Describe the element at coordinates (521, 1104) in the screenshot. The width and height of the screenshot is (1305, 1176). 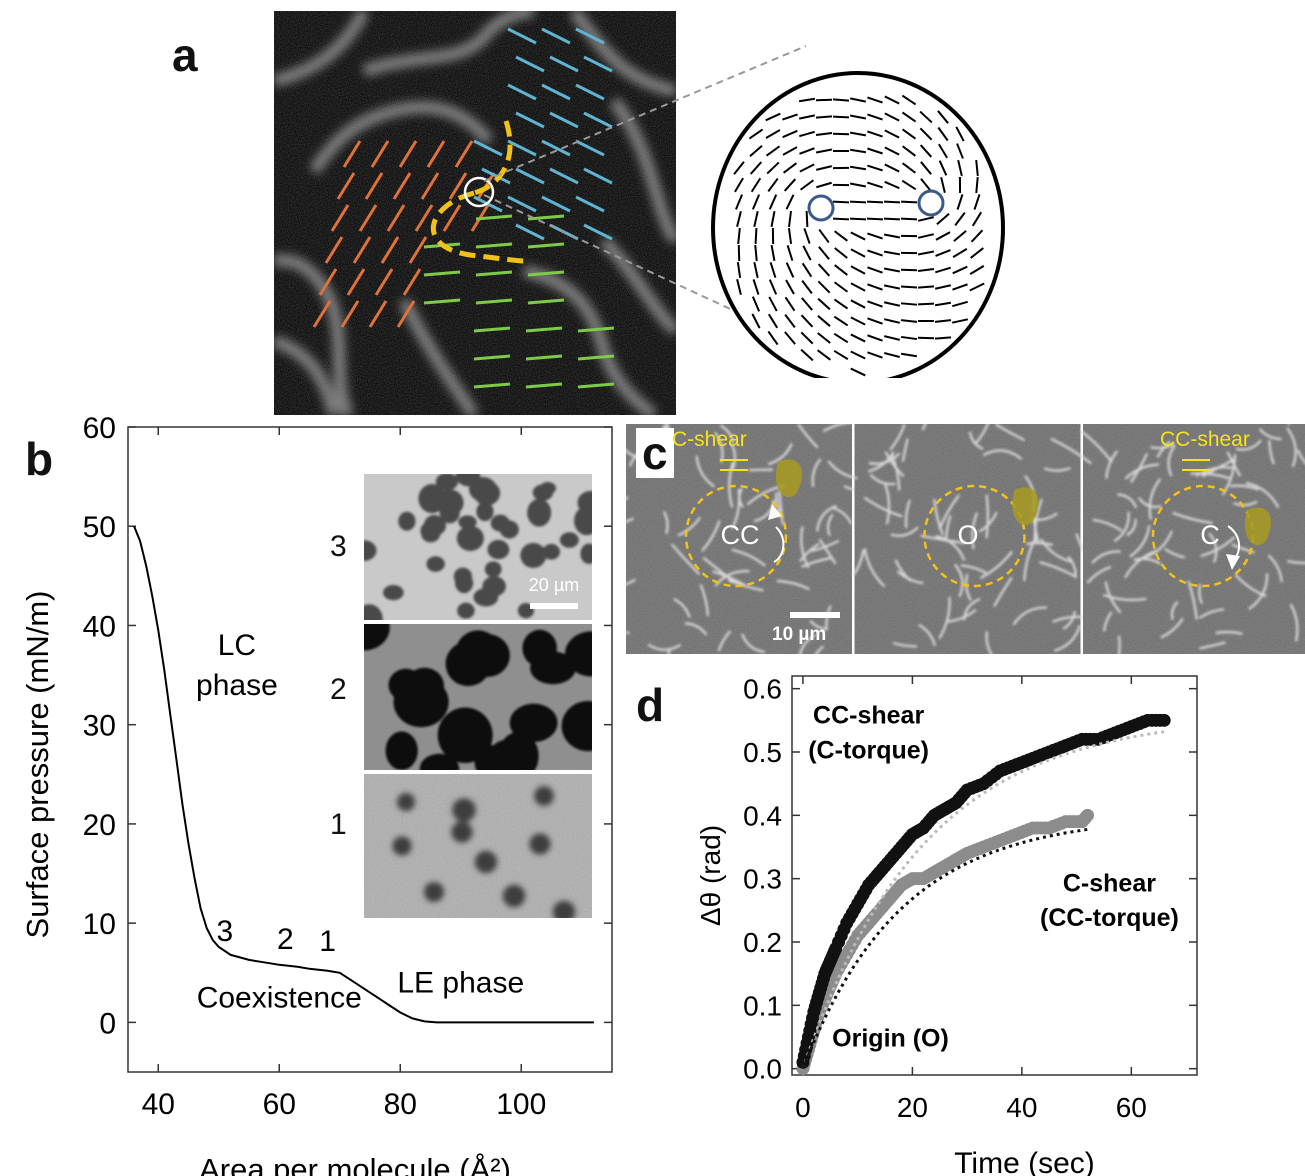
I see `x-tick-label: 100` at that location.